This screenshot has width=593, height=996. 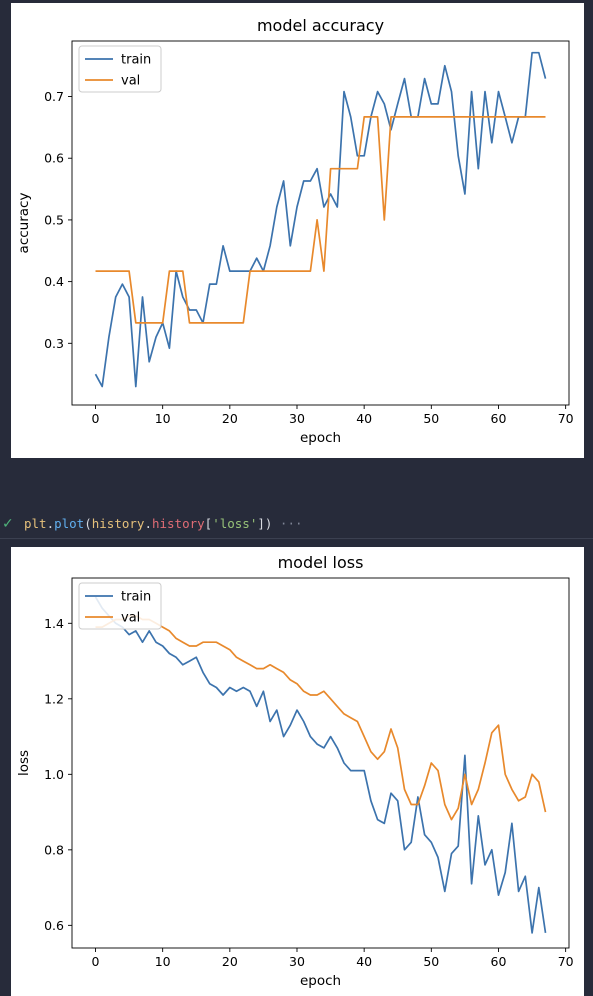 I want to click on more-ellipsis-icon: ···, so click(x=287, y=523).